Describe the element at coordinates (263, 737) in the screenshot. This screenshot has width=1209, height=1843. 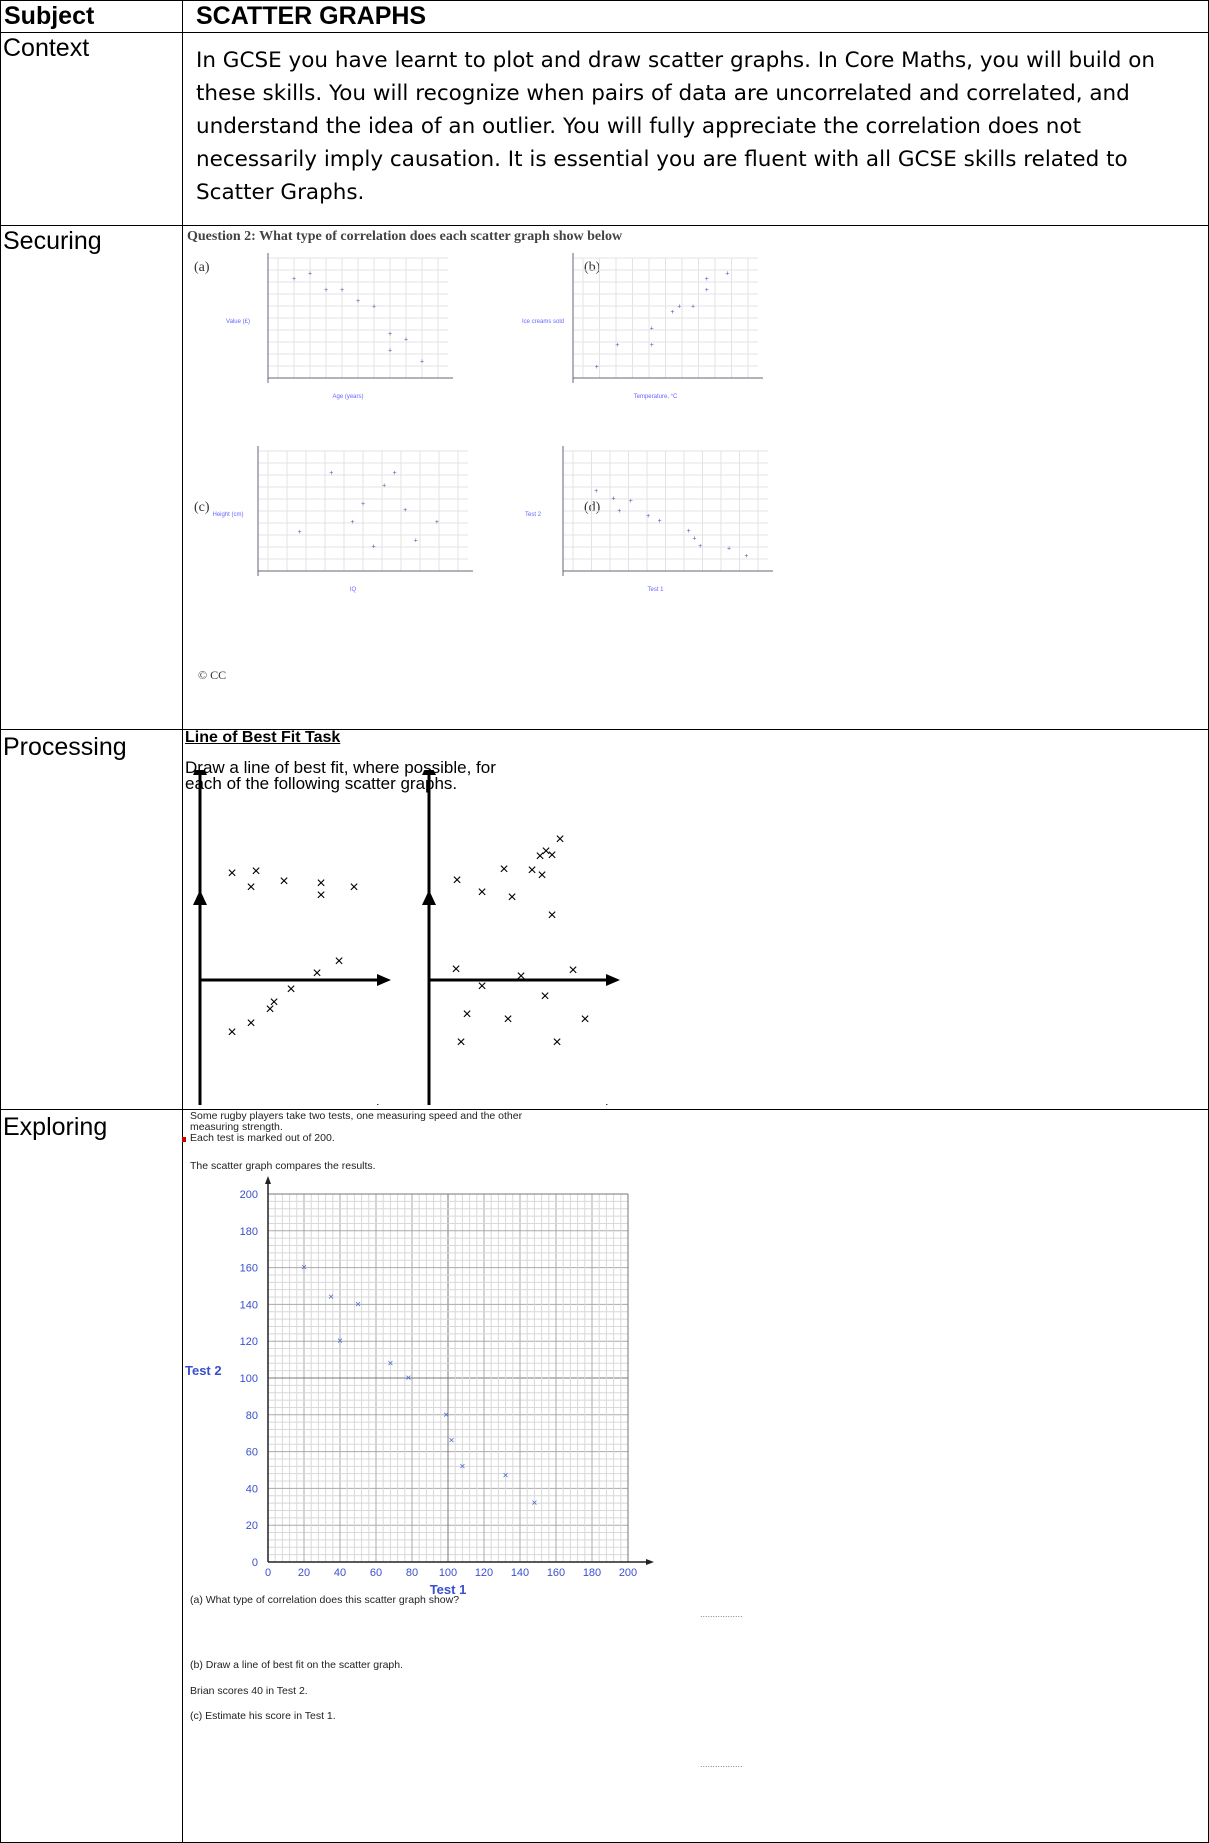
I see `task-title: Line of Best Fit Task` at that location.